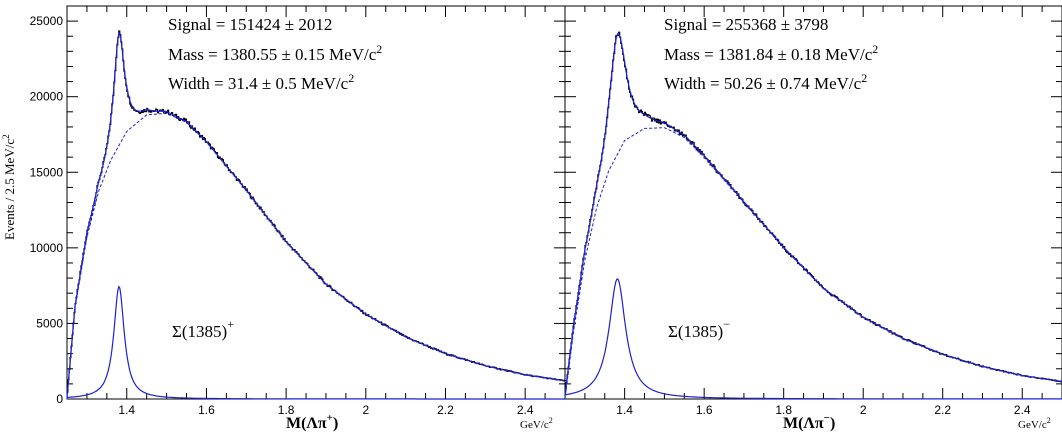 The width and height of the screenshot is (1062, 437). What do you see at coordinates (765, 82) in the screenshot?
I see `panel-minus-width-text: Width = 50.26 ± 0.74 MeV/c2` at bounding box center [765, 82].